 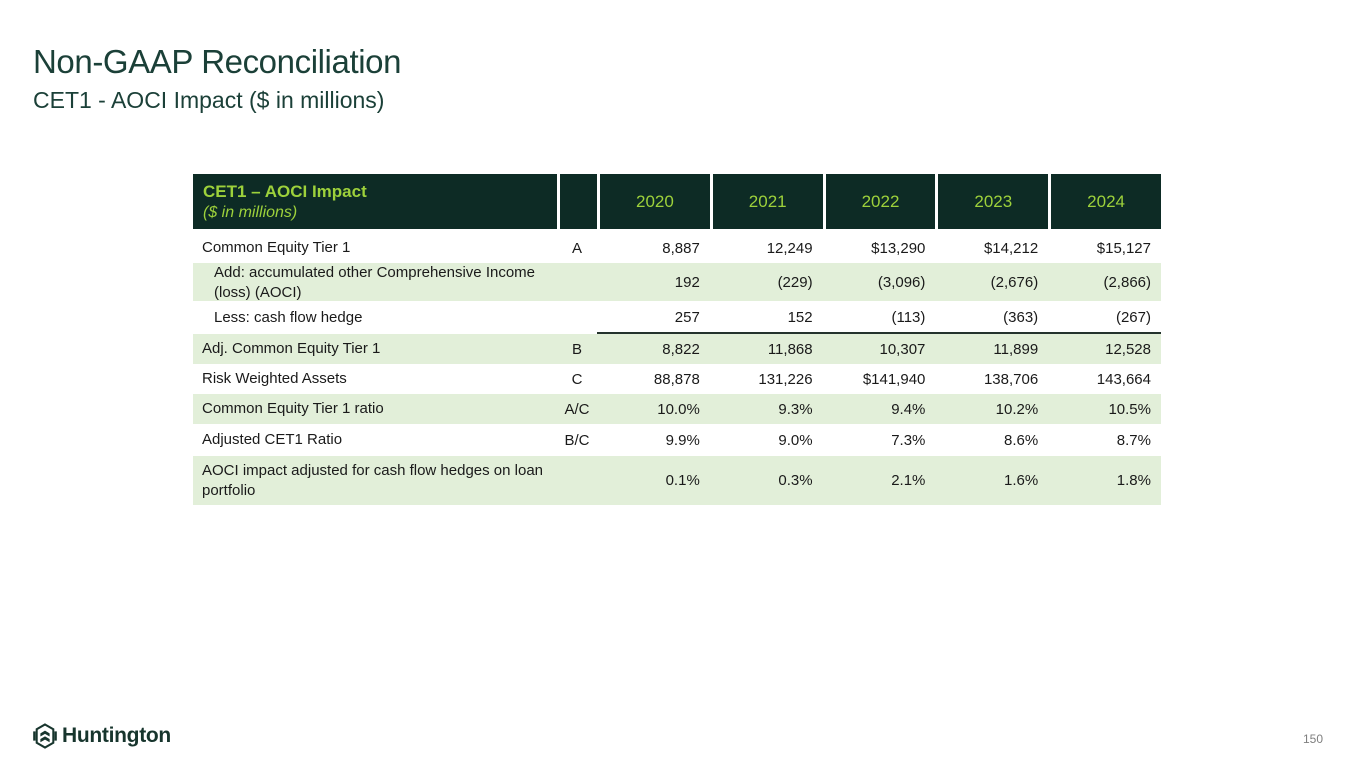 I want to click on table-header-year-2020: 2020, so click(x=653, y=201).